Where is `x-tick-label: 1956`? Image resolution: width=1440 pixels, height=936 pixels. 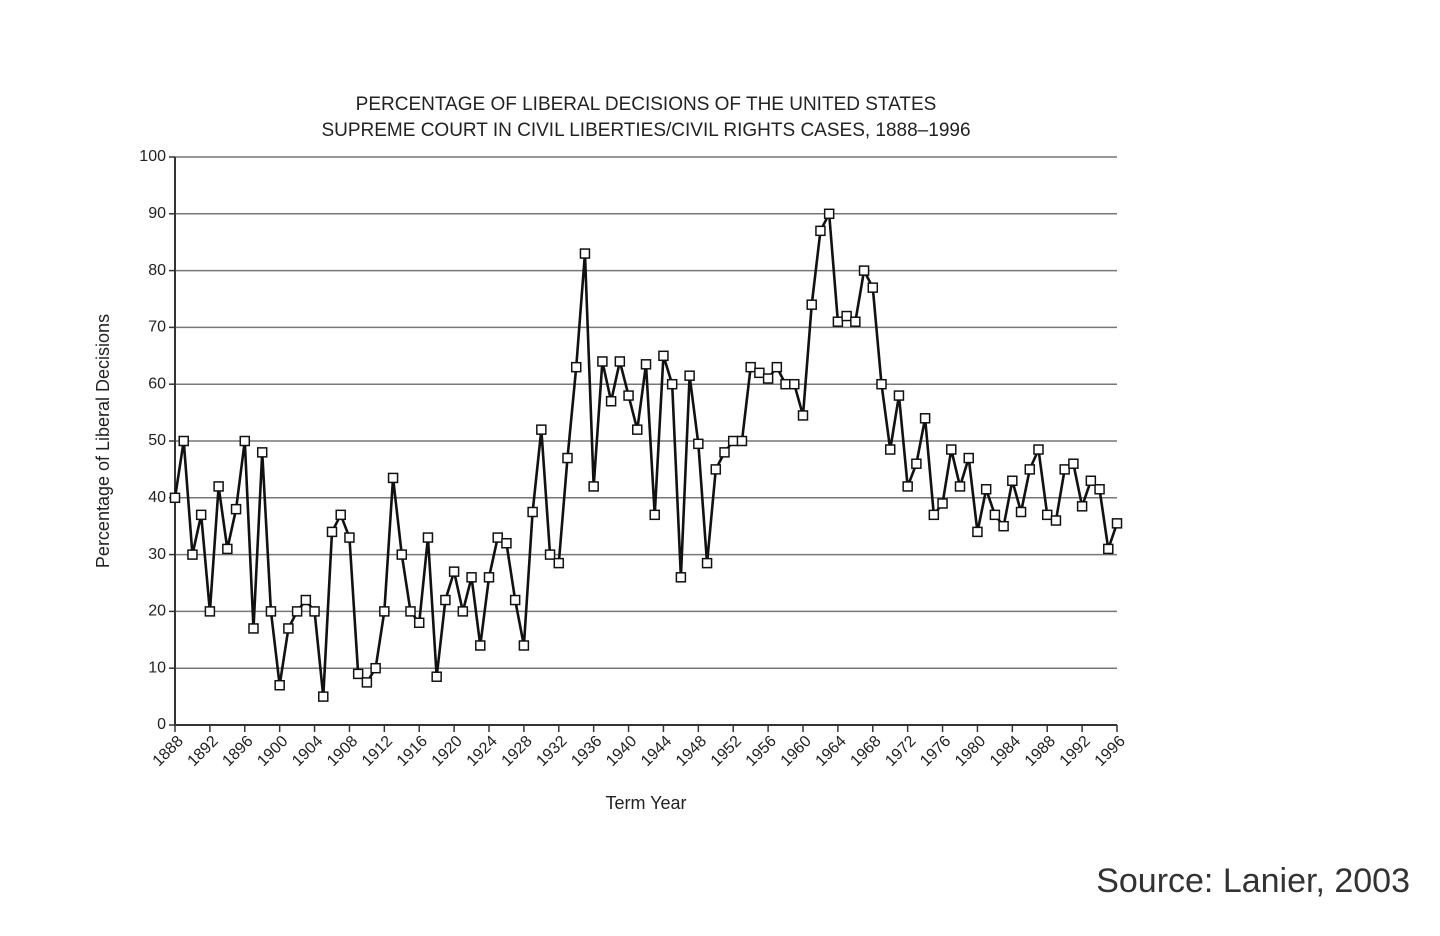
x-tick-label: 1956 is located at coordinates (761, 751).